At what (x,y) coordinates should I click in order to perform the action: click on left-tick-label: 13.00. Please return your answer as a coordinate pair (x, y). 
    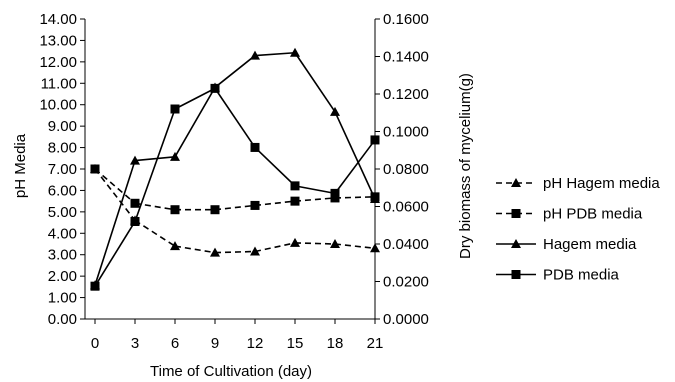
    Looking at the image, I should click on (58, 40).